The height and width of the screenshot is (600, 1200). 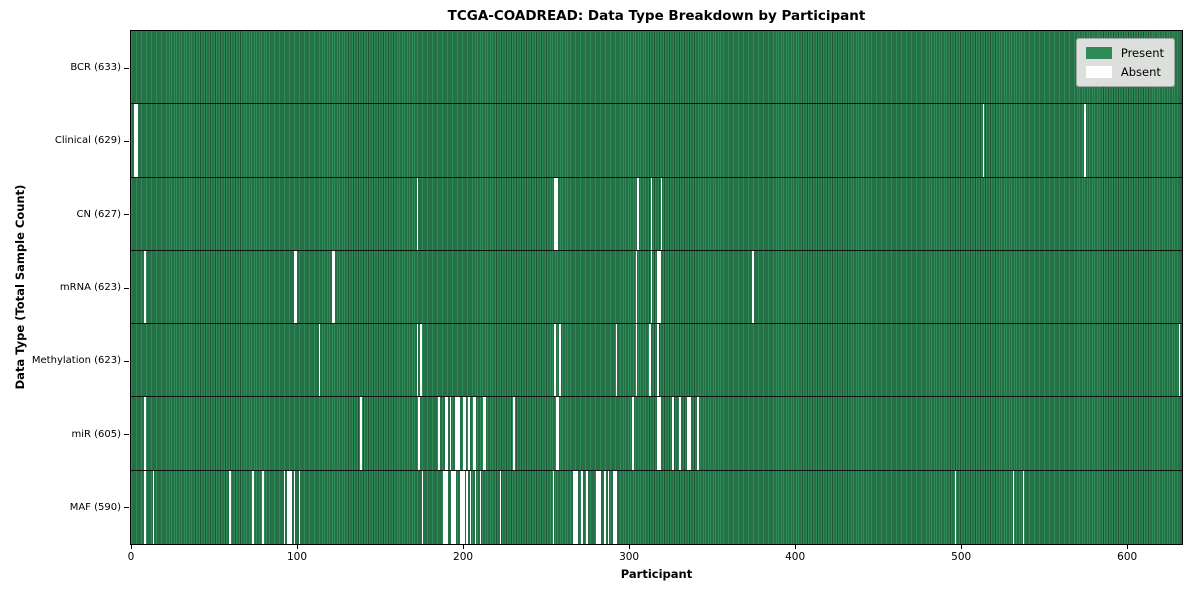 What do you see at coordinates (656, 214) in the screenshot?
I see `row-cn` at bounding box center [656, 214].